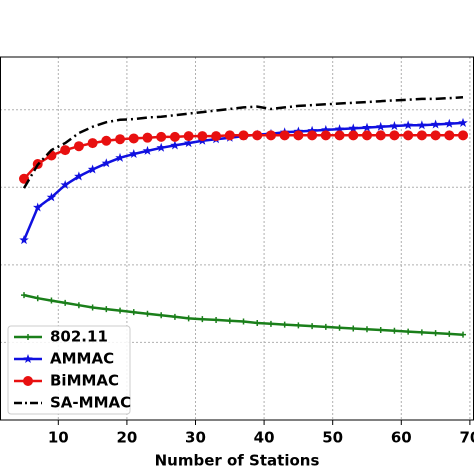 The height and width of the screenshot is (474, 474). What do you see at coordinates (58, 438) in the screenshot?
I see `x-tick-label: 10` at bounding box center [58, 438].